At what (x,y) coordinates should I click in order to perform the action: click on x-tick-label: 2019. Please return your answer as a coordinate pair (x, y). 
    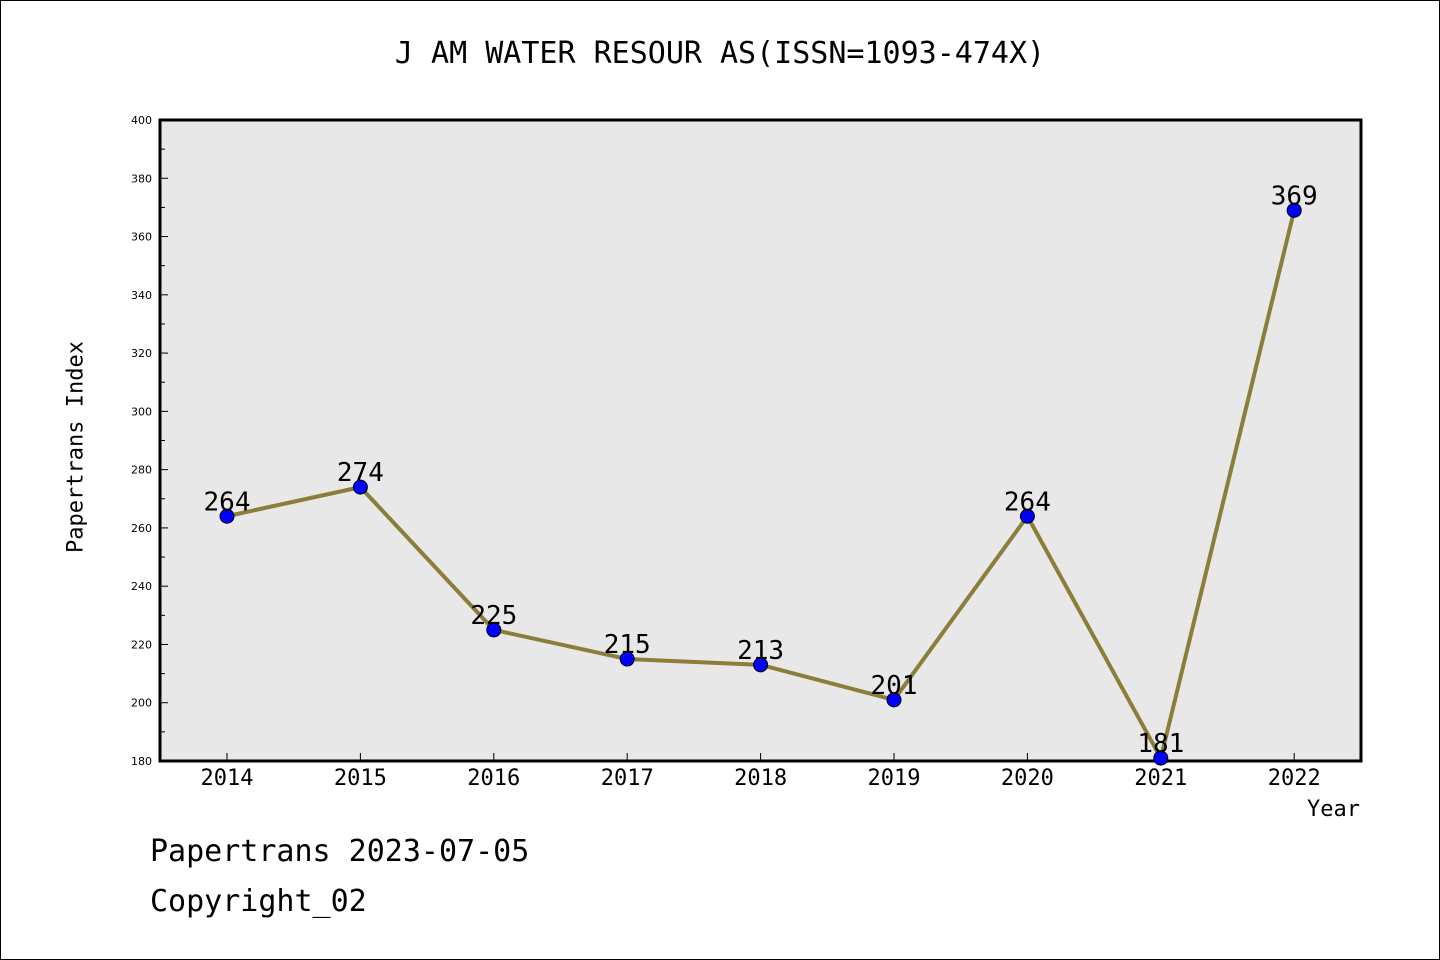
    Looking at the image, I should click on (894, 778).